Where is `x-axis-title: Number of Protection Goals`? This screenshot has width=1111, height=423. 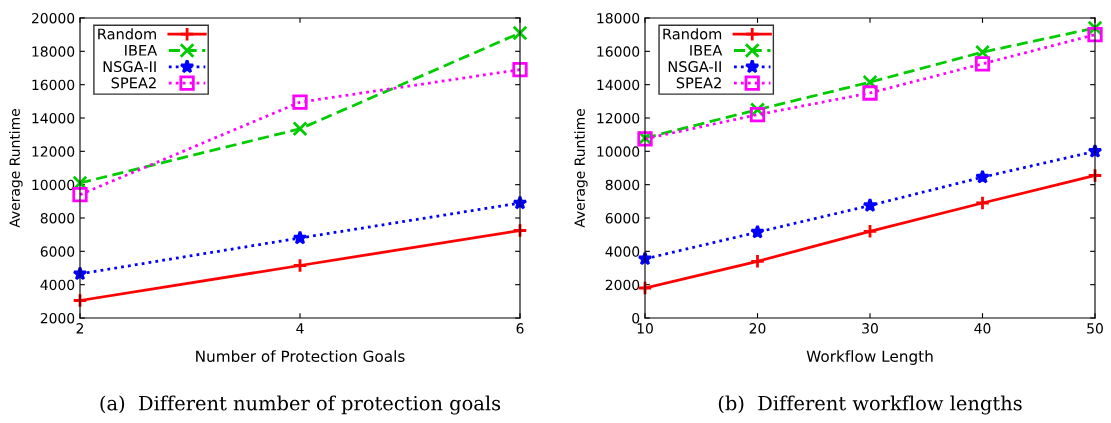 x-axis-title: Number of Protection Goals is located at coordinates (300, 356).